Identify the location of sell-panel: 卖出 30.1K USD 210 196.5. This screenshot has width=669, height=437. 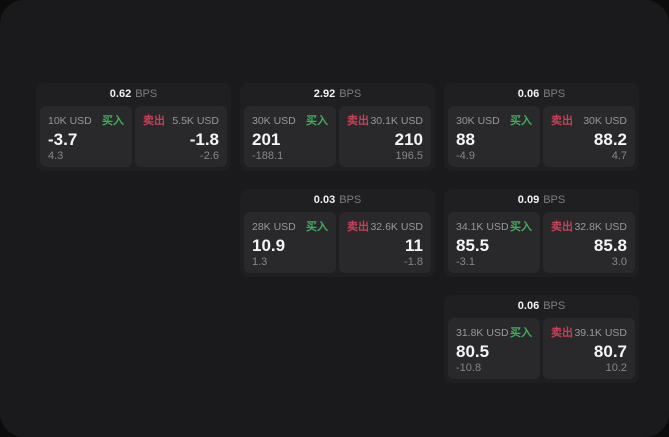
(385, 136).